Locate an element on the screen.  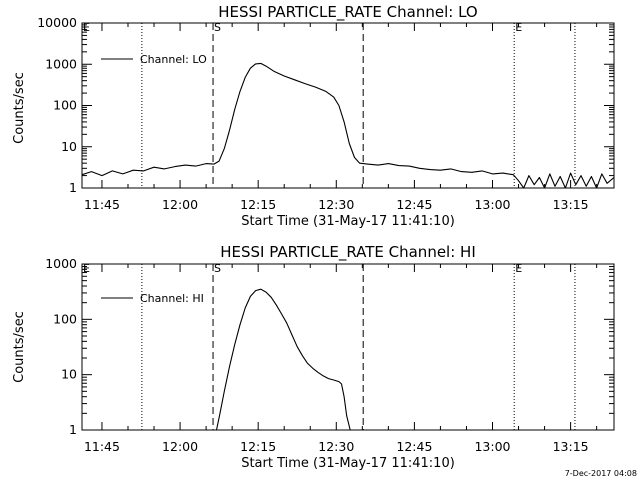
x-tick-label-lo: 13:15 is located at coordinates (571, 204).